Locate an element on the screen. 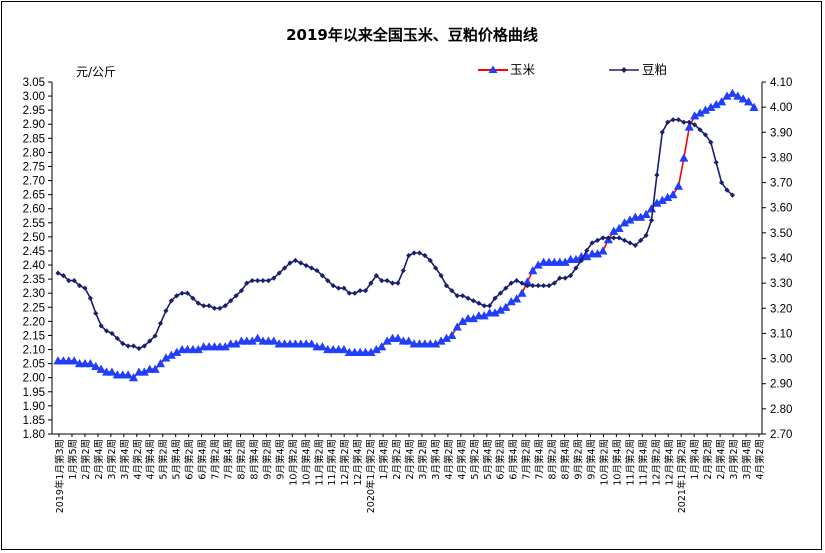 This screenshot has height=553, width=825. left-tick-label: 2.30 is located at coordinates (34, 294).